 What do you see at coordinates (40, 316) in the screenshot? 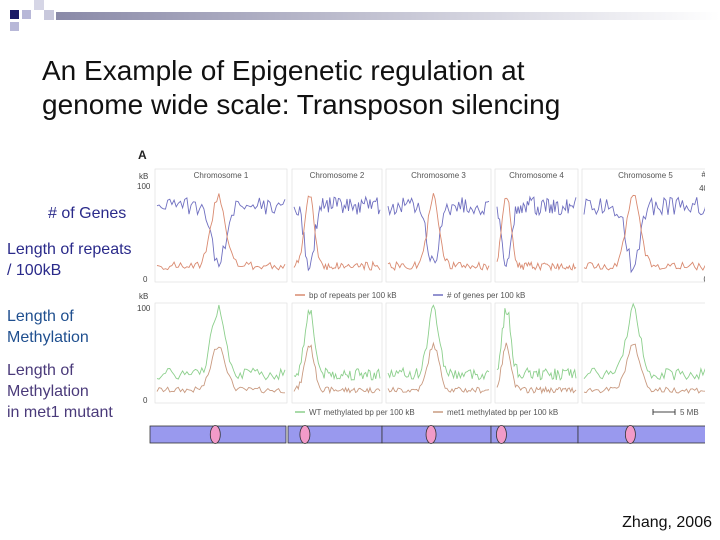
I see `methylation-label-line-1: Length of` at bounding box center [40, 316].